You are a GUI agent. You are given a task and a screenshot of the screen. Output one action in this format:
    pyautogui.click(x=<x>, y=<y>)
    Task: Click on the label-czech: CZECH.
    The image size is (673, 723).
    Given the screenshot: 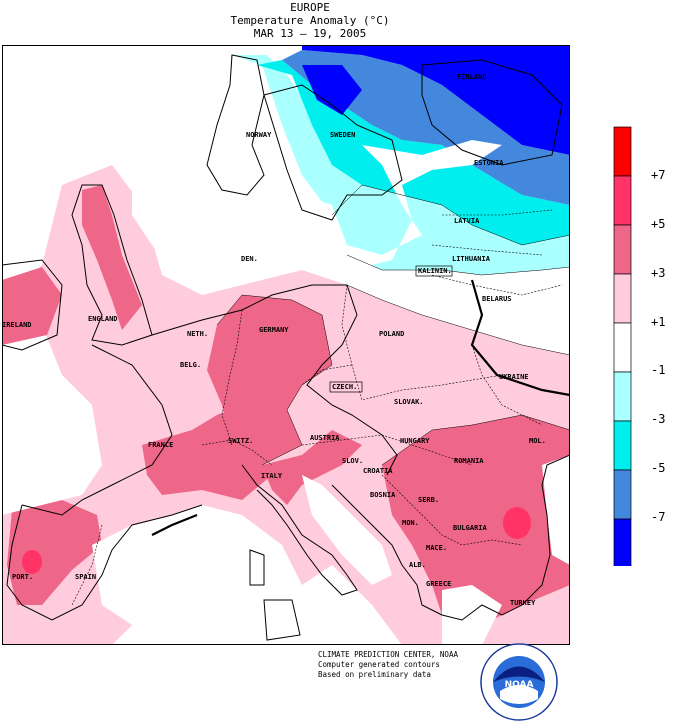 What is the action you would take?
    pyautogui.click(x=344, y=387)
    